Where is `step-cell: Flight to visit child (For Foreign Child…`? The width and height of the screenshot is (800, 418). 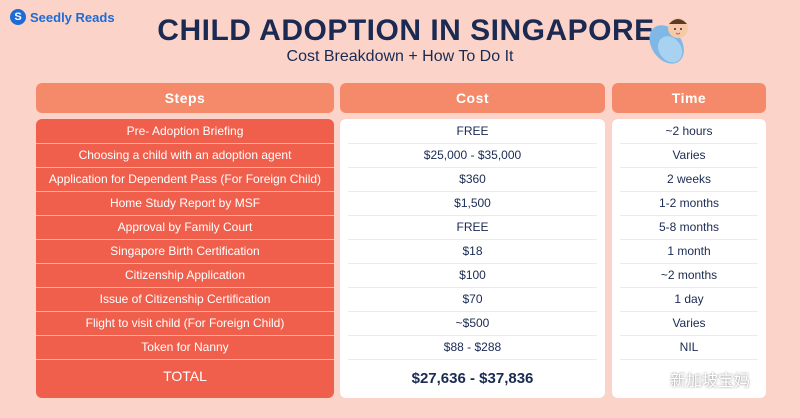
step-cell: Flight to visit child (For Foreign Child… is located at coordinates (185, 323).